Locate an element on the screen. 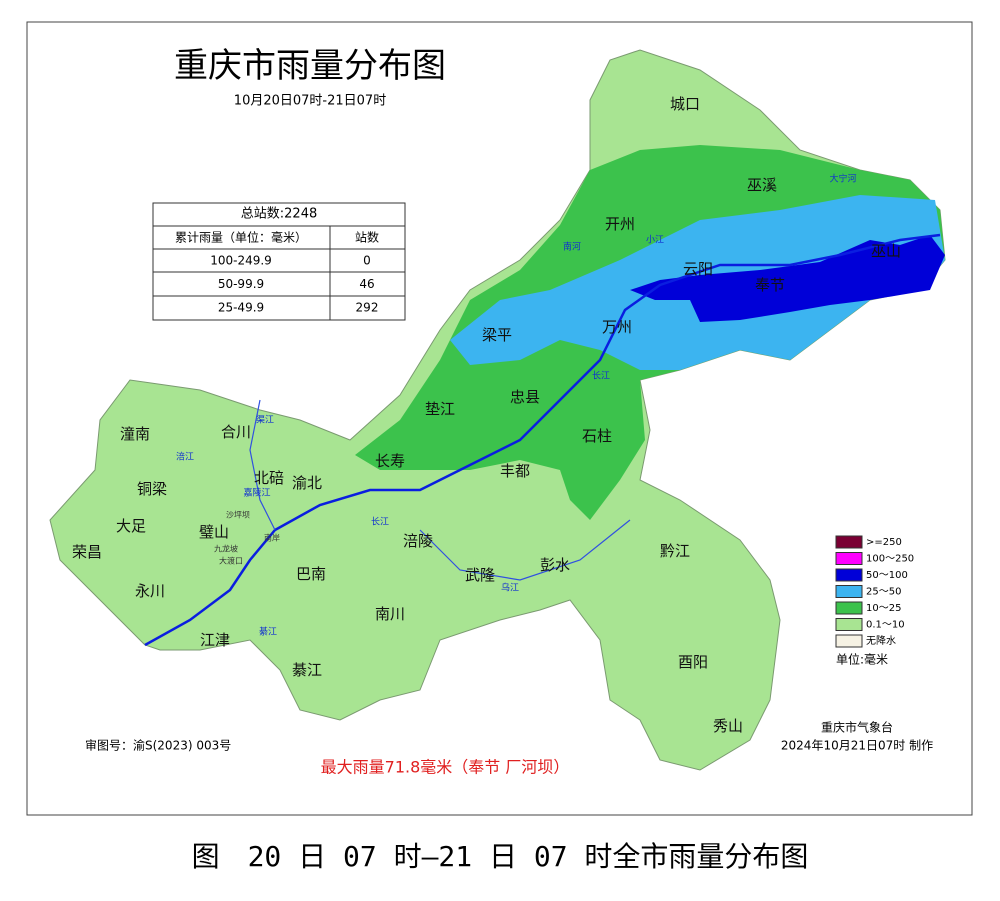  region-label: 璧山 is located at coordinates (214, 532).